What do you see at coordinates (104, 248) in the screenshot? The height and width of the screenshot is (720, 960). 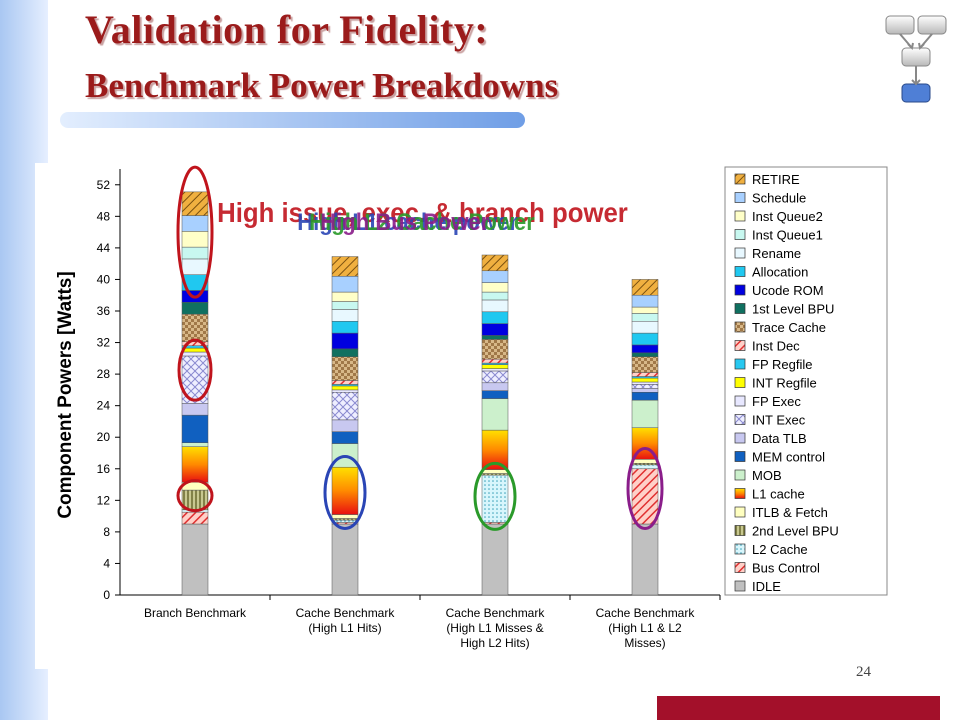 I see `y-tick-label: 44` at bounding box center [104, 248].